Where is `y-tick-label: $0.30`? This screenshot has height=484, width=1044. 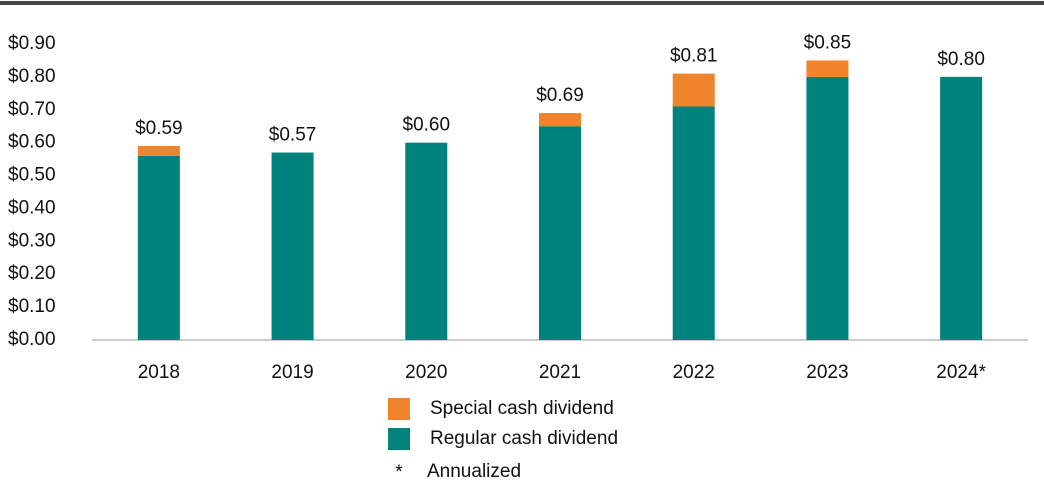
y-tick-label: $0.30 is located at coordinates (32, 240).